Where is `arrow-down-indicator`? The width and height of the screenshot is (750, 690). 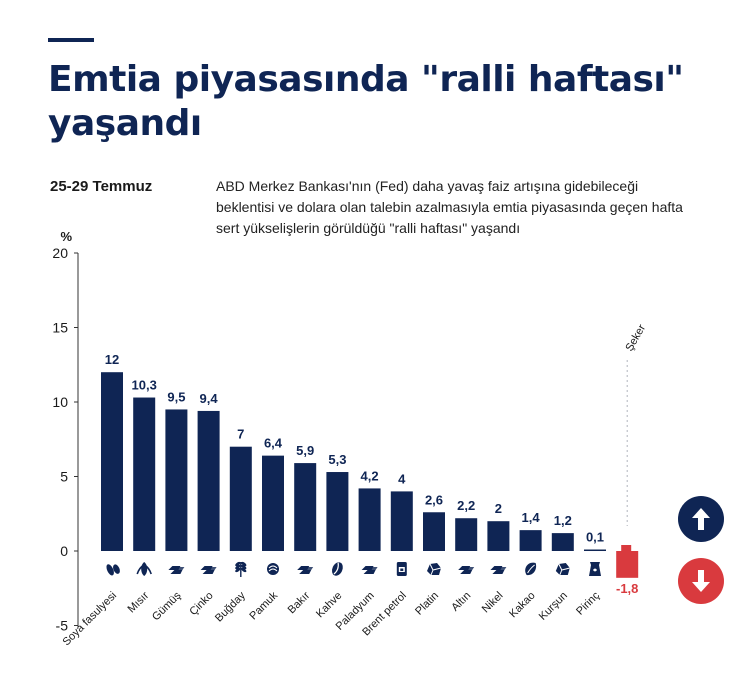
arrow-down-indicator is located at coordinates (701, 581).